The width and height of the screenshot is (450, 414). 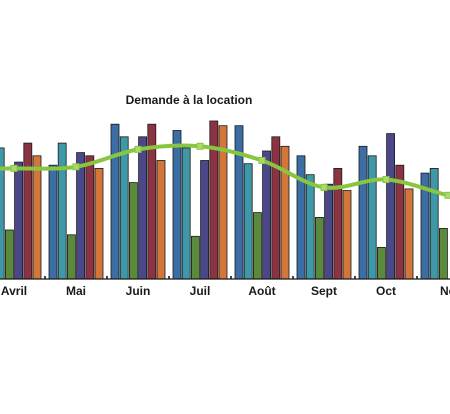 What do you see at coordinates (301, 217) in the screenshot?
I see `bar-sept-s1` at bounding box center [301, 217].